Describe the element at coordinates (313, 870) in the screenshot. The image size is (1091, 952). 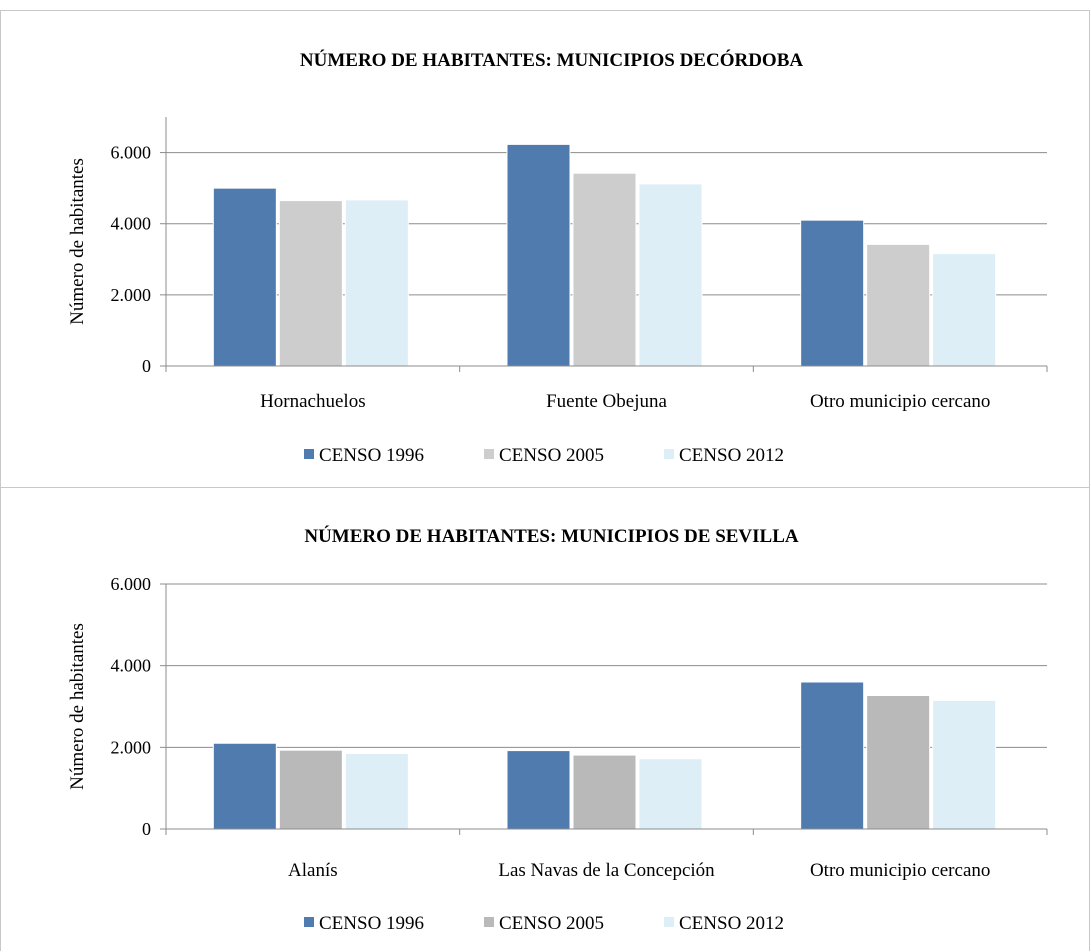
I see `x-category-label: Alanís` at that location.